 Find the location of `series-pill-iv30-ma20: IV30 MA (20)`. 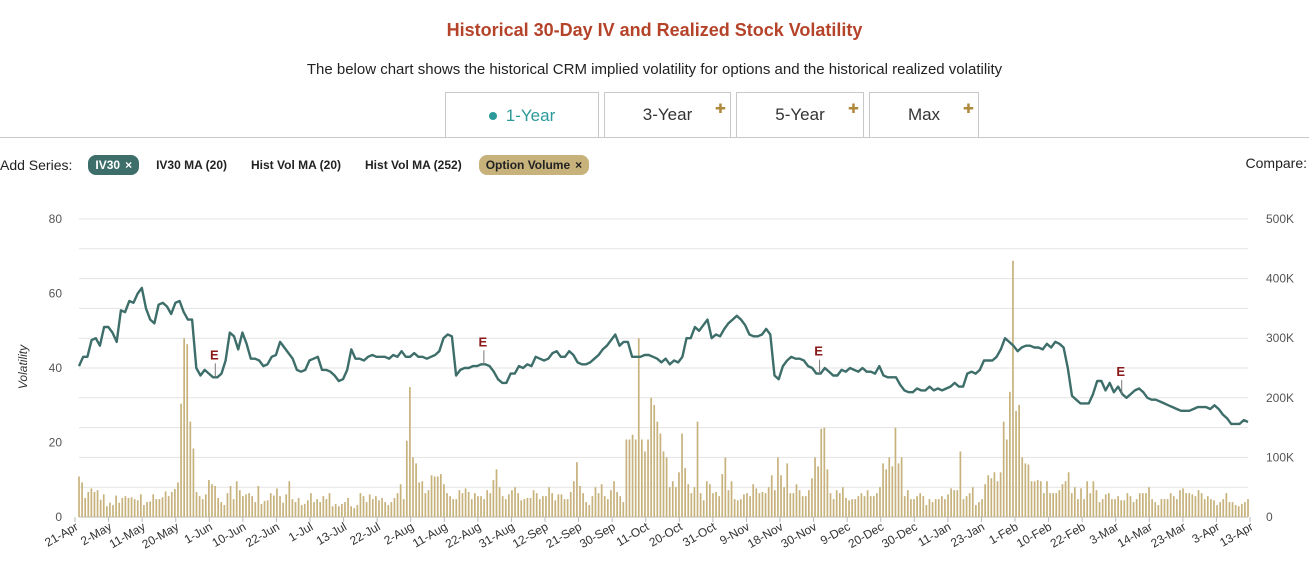

series-pill-iv30-ma20: IV30 MA (20) is located at coordinates (191, 165).